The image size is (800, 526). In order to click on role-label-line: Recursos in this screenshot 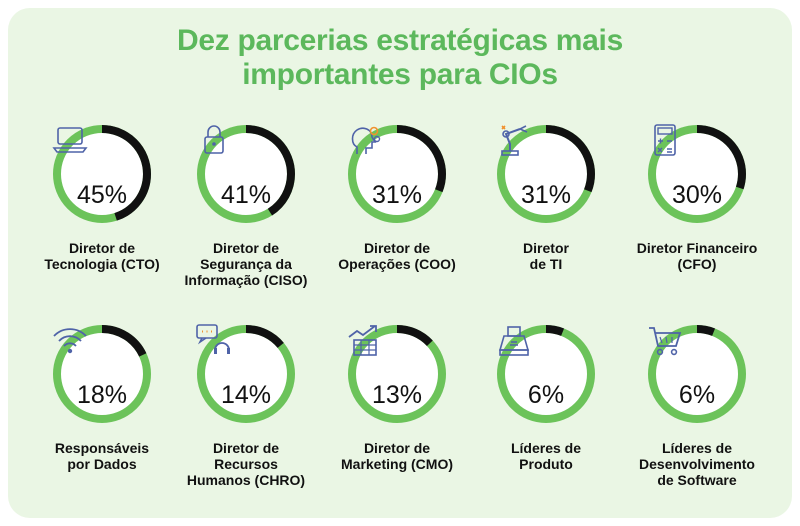, I will do `click(246, 464)`.